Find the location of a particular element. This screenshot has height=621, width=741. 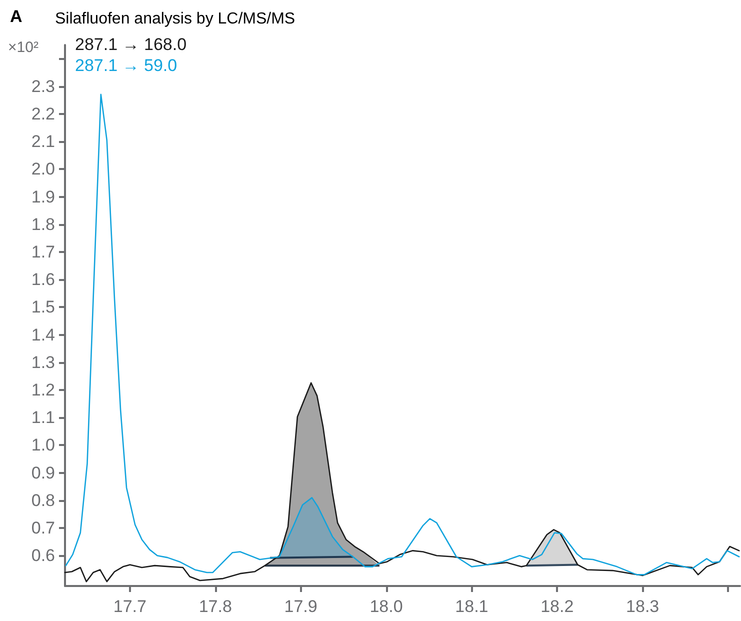

x-tick-label: 17.7 is located at coordinates (129, 606).